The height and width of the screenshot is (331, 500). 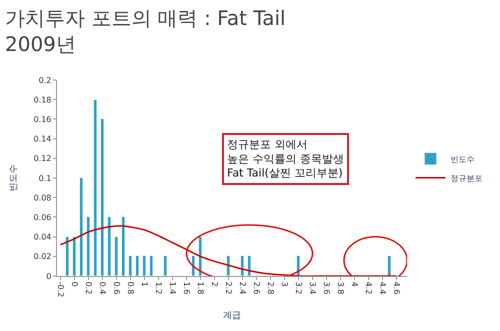 I want to click on x-tick-label: 4.6, so click(x=396, y=288).